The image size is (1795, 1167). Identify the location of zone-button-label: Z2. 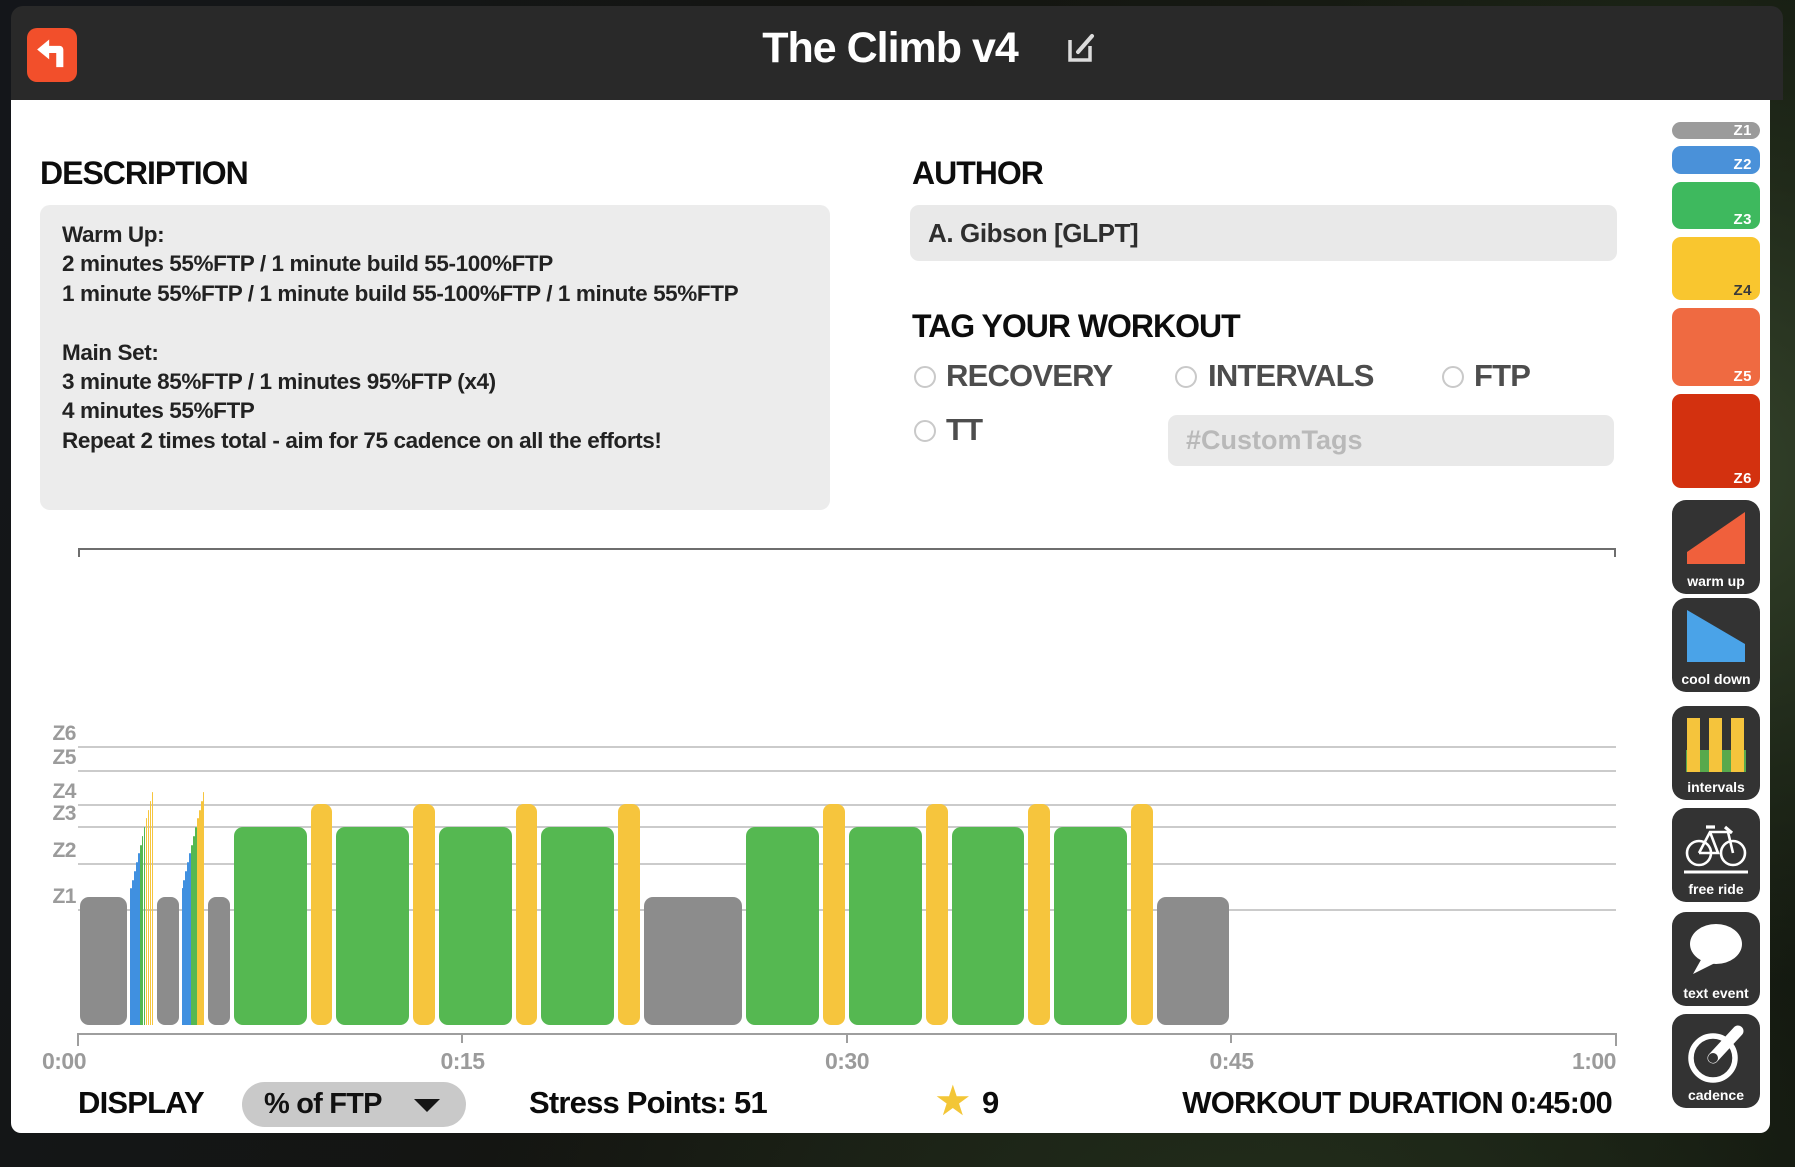
(1742, 164).